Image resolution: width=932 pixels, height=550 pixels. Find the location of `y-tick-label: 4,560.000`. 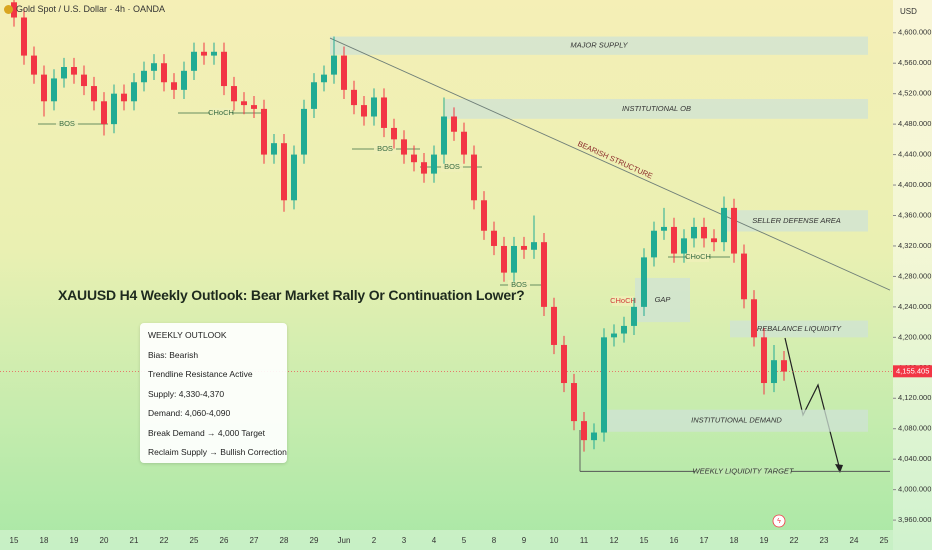

y-tick-label: 4,560.000 is located at coordinates (914, 62).